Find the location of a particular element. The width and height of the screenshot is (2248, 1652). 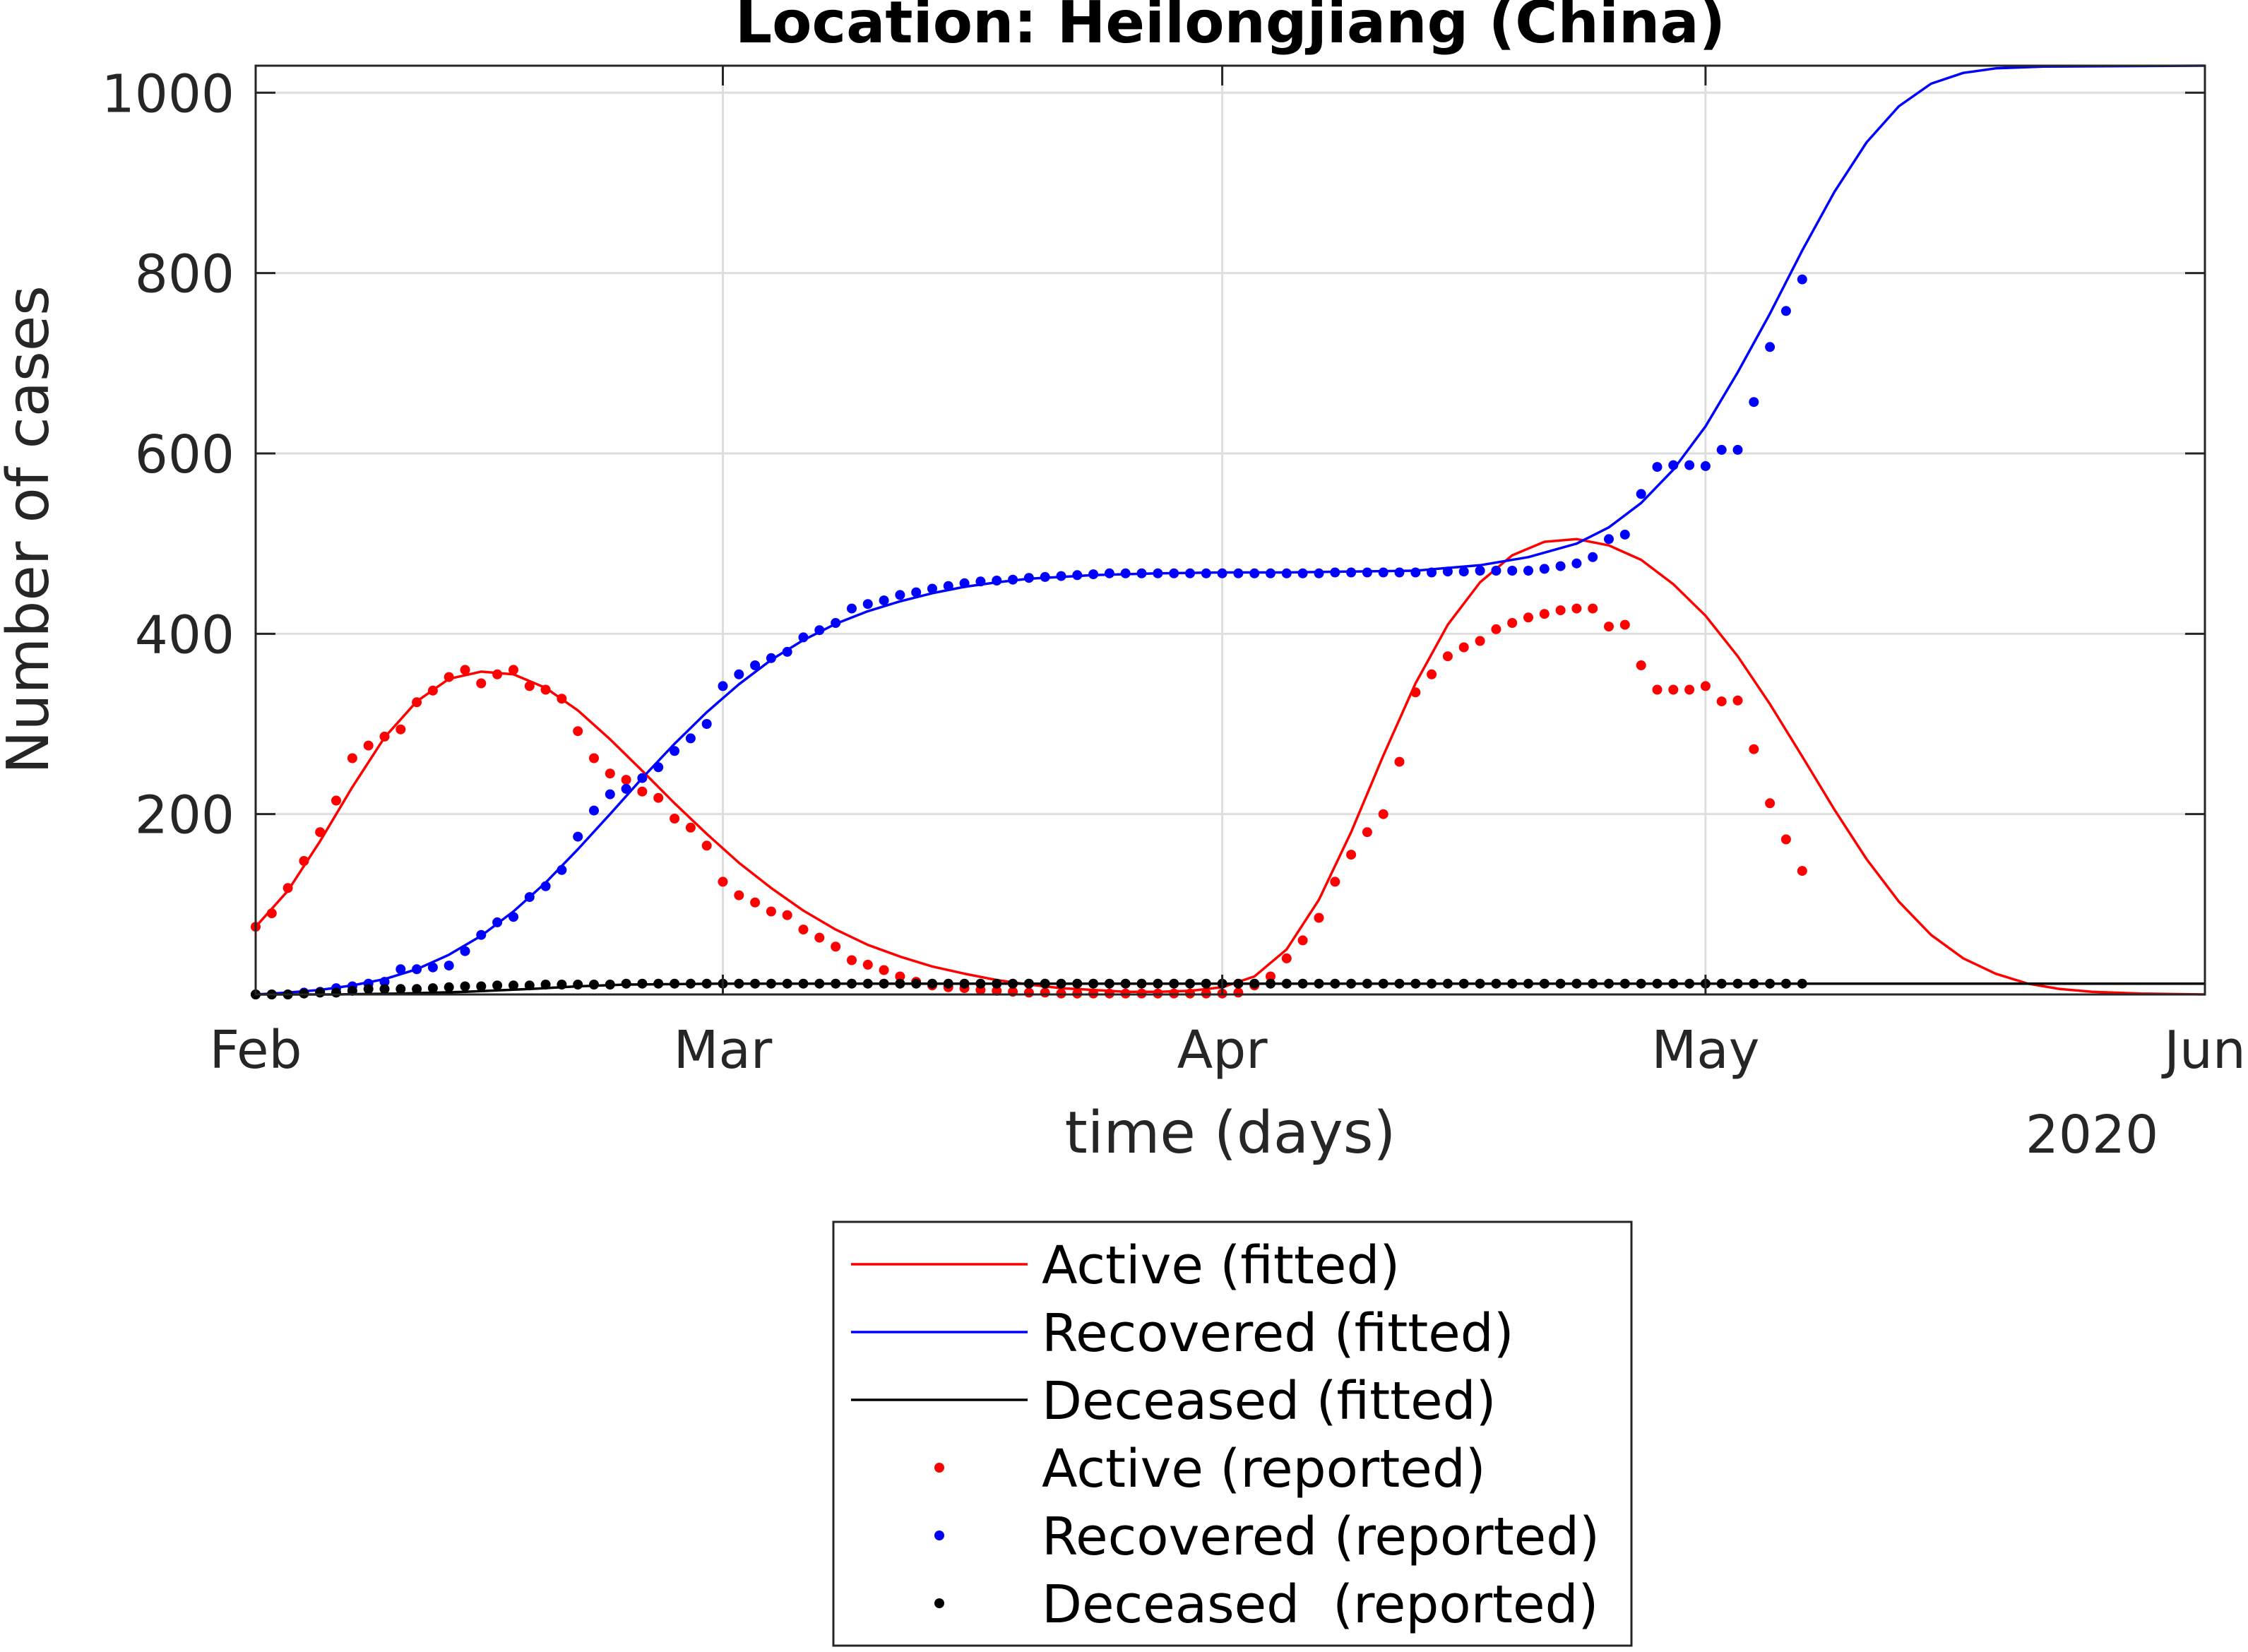

legend-label-active-reported: Active (reported) is located at coordinates (1264, 1469).